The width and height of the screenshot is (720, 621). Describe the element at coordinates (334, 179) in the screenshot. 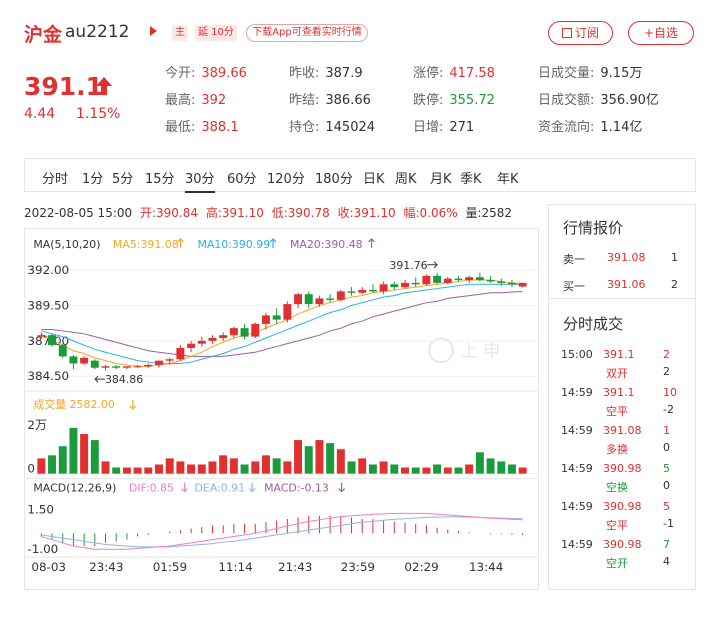

I see `tab-period: 180分` at that location.